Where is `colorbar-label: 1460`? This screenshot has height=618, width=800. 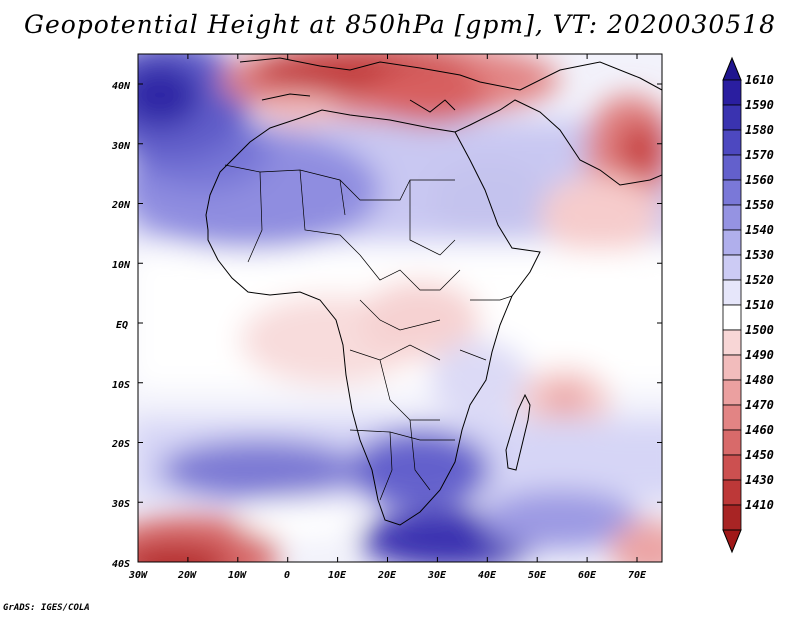
colorbar-label: 1460 is located at coordinates (759, 430).